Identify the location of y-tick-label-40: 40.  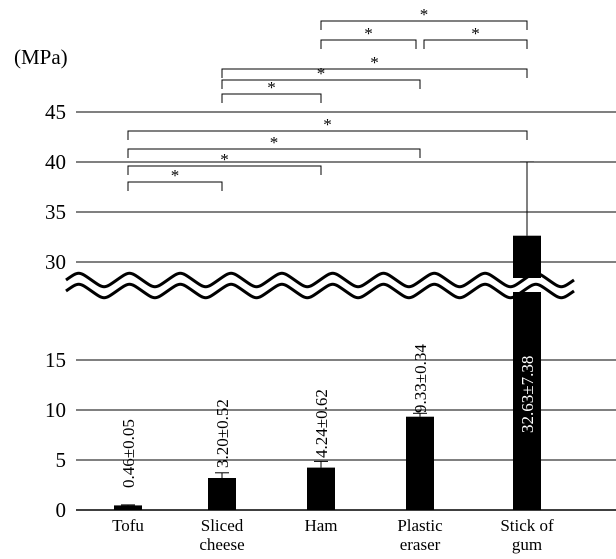
(55, 162).